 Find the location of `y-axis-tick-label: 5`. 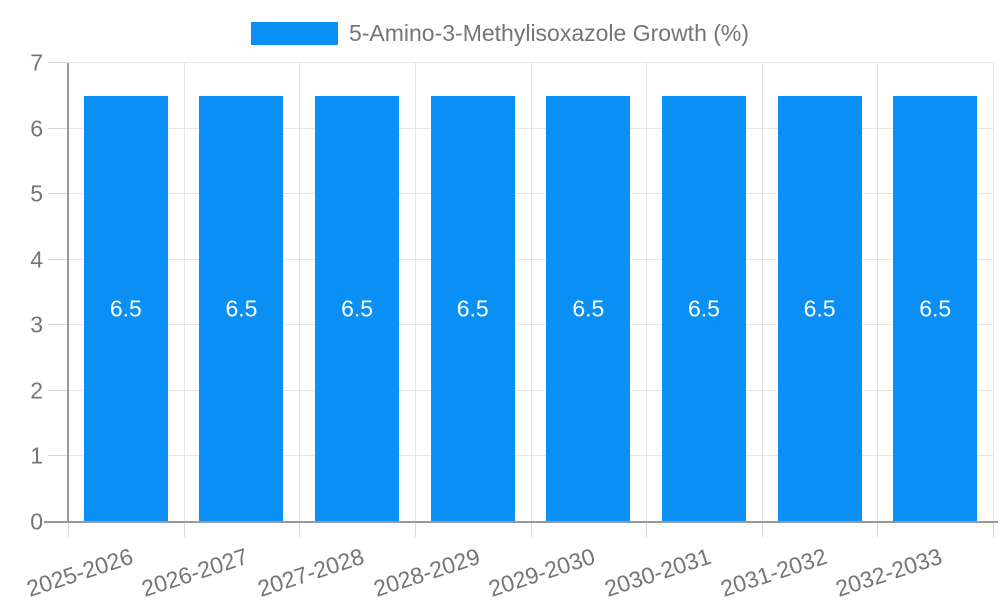

y-axis-tick-label: 5 is located at coordinates (36, 193).